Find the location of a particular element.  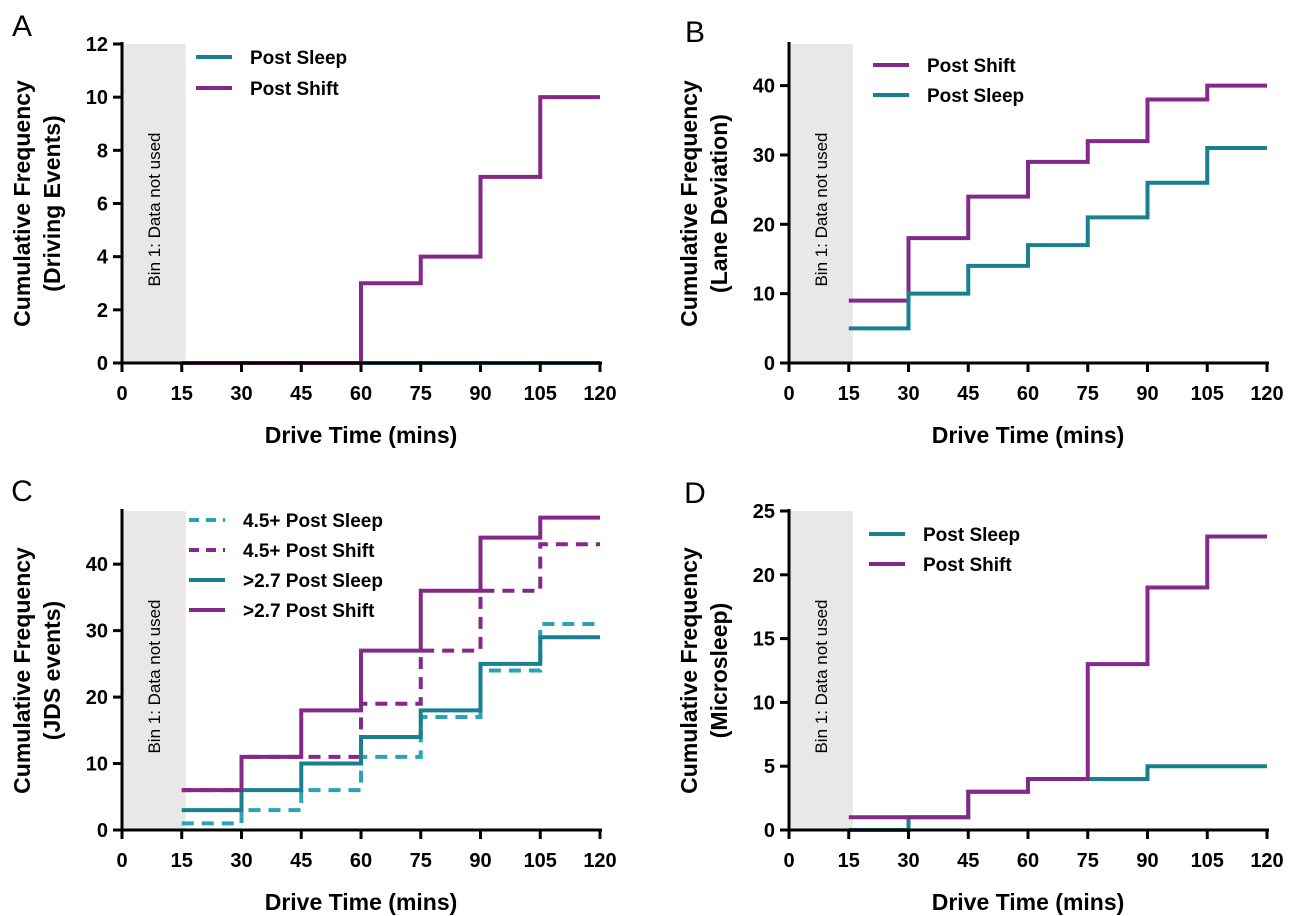

panel-d-y-axis-title-line-2: (Microsleep) is located at coordinates (719, 670).